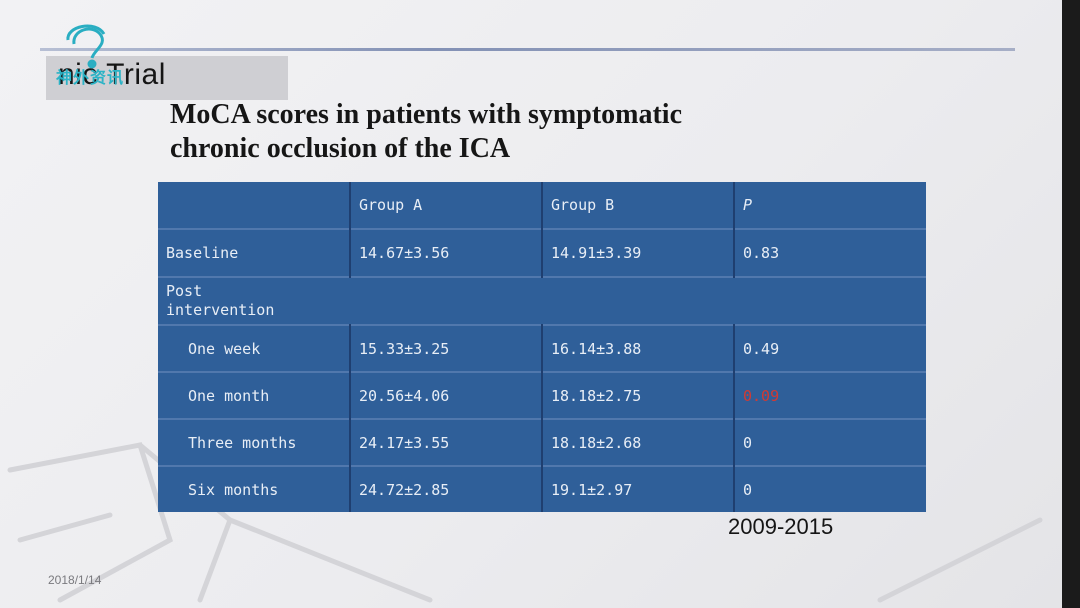 The image size is (1080, 608). Describe the element at coordinates (254, 205) in the screenshot. I see `header-cell-empty` at that location.